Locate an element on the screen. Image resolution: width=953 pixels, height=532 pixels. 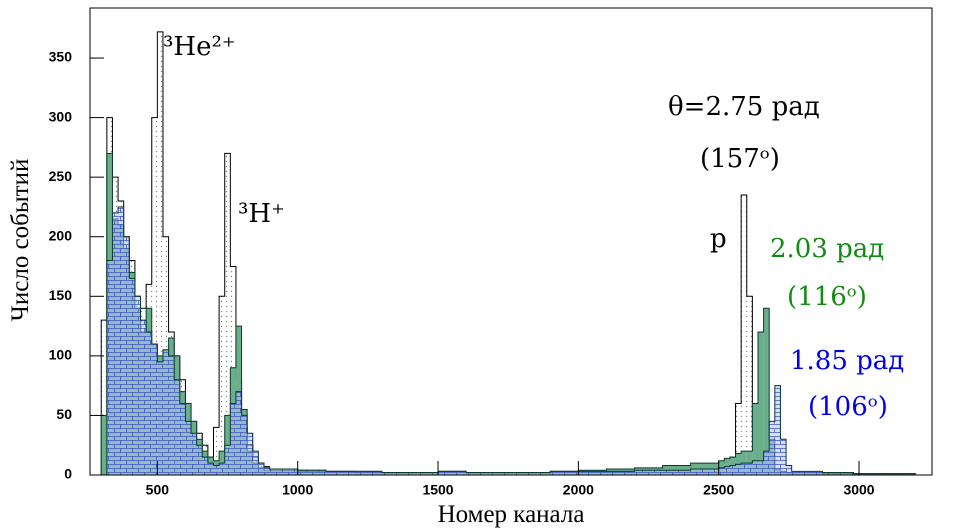
y-tick-label: 200 is located at coordinates (61, 235).